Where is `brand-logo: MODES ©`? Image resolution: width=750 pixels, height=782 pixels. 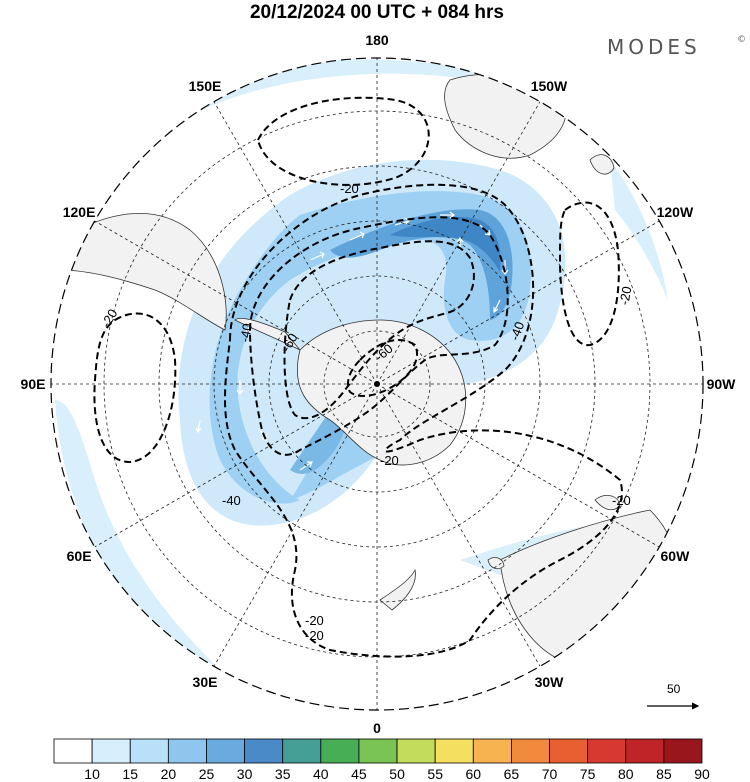
brand-logo: MODES © is located at coordinates (676, 47).